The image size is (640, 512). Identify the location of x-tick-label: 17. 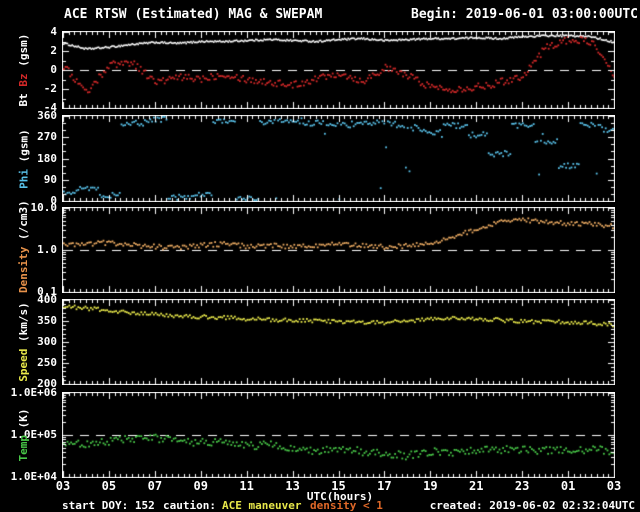
(384, 486).